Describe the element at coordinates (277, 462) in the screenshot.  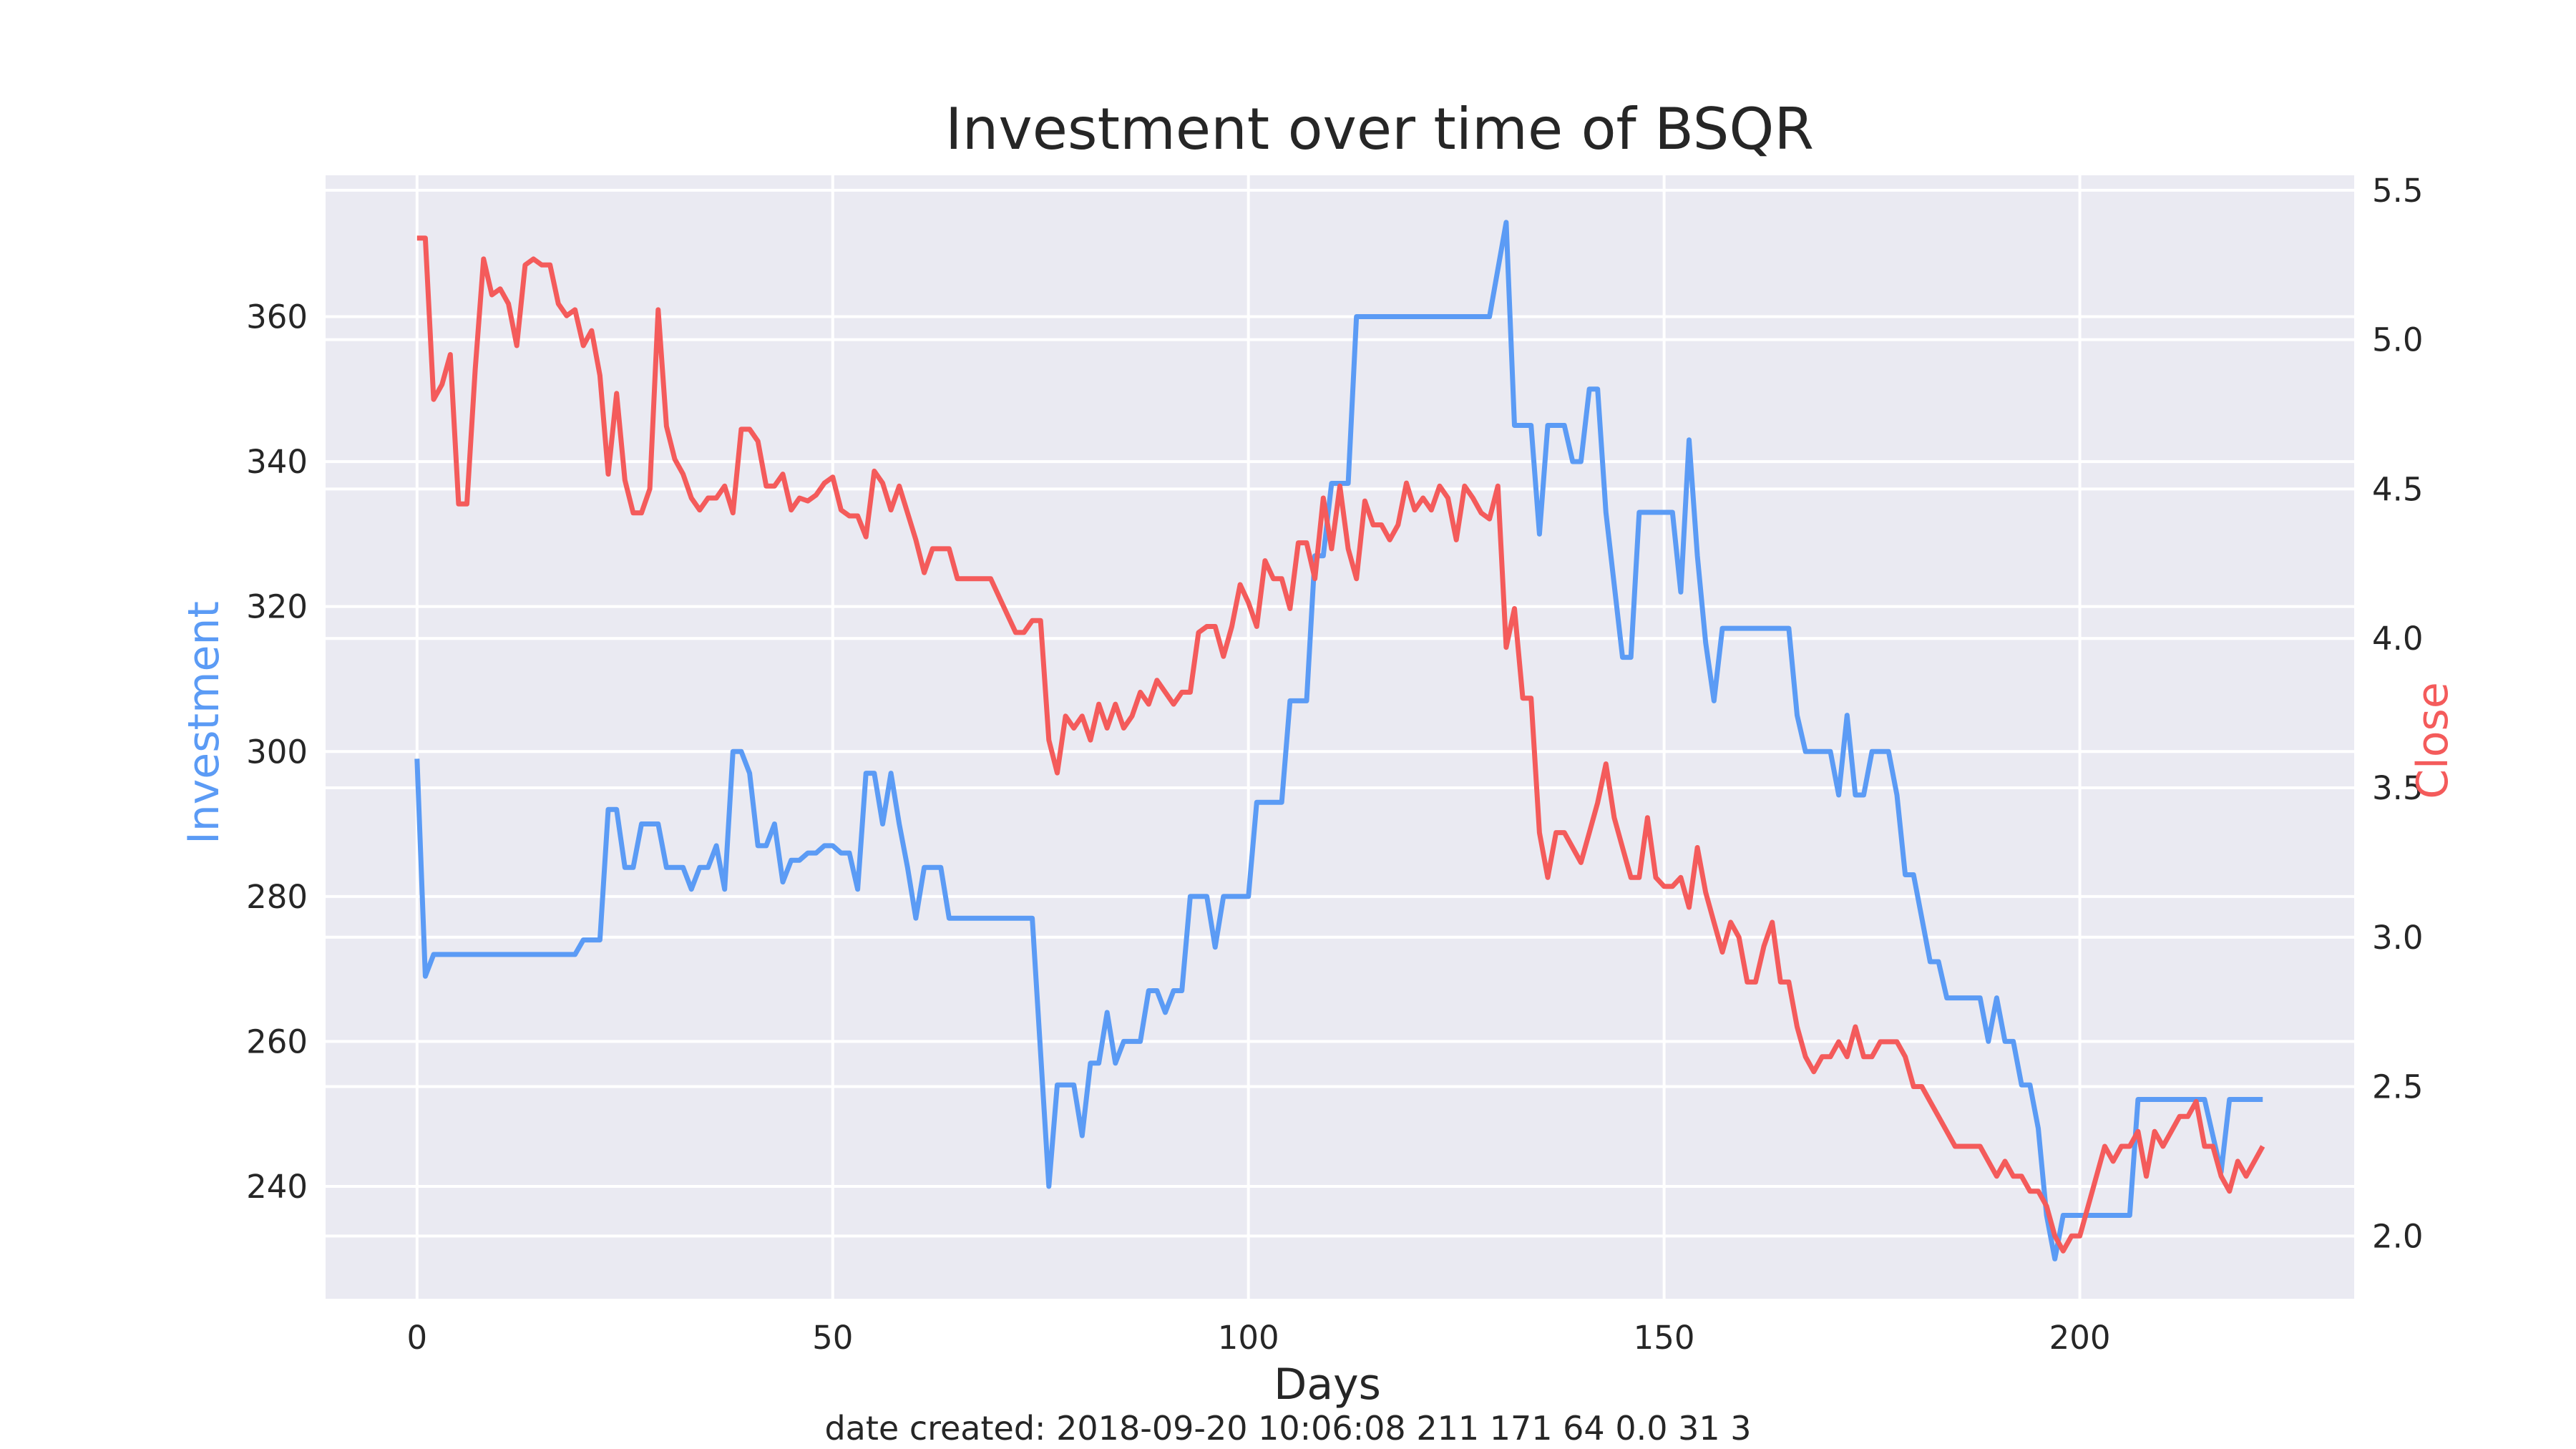
I see `y-left-tick-label: 340` at that location.